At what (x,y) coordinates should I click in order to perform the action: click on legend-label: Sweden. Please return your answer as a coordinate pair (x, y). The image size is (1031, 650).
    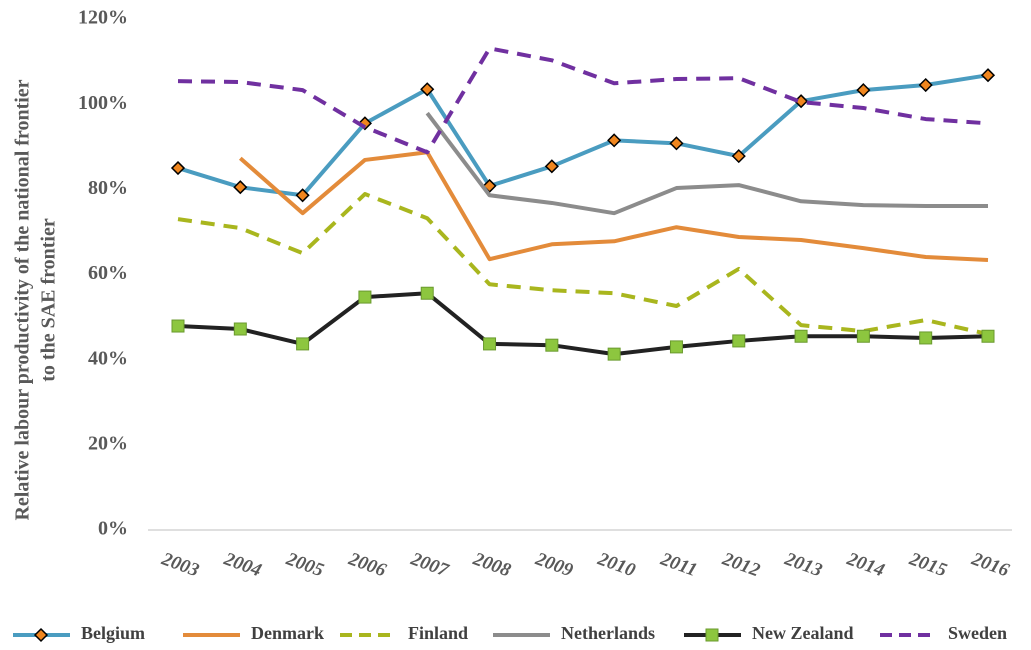
    Looking at the image, I should click on (977, 633).